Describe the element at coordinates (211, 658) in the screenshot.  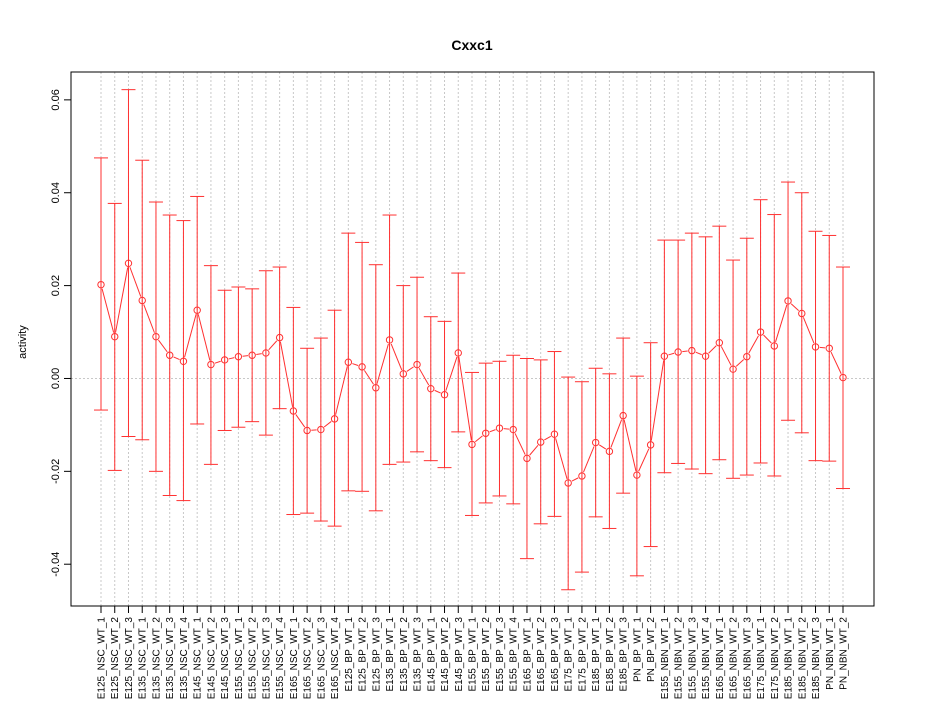
I see `x-tick-label: E145_NSC_WT_2` at that location.